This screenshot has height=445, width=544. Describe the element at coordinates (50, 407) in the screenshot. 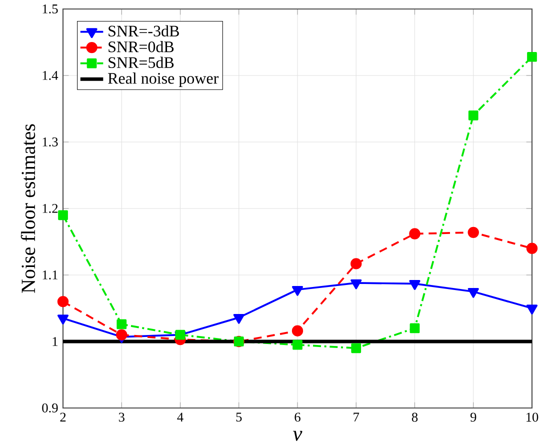

I see `y-tick-label: 0.9` at that location.